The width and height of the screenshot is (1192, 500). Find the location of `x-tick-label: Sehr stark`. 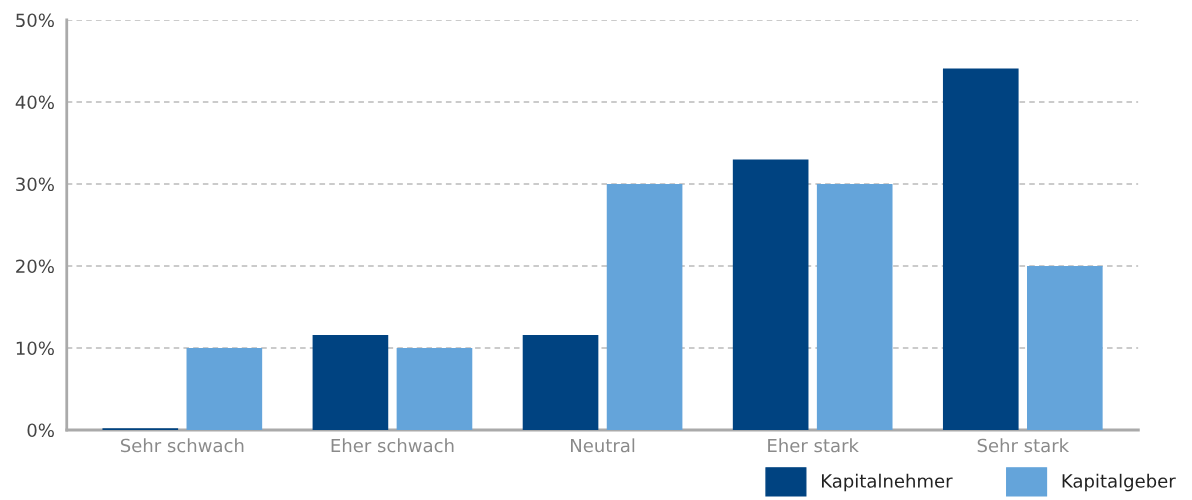

x-tick-label: Sehr stark is located at coordinates (1023, 445).